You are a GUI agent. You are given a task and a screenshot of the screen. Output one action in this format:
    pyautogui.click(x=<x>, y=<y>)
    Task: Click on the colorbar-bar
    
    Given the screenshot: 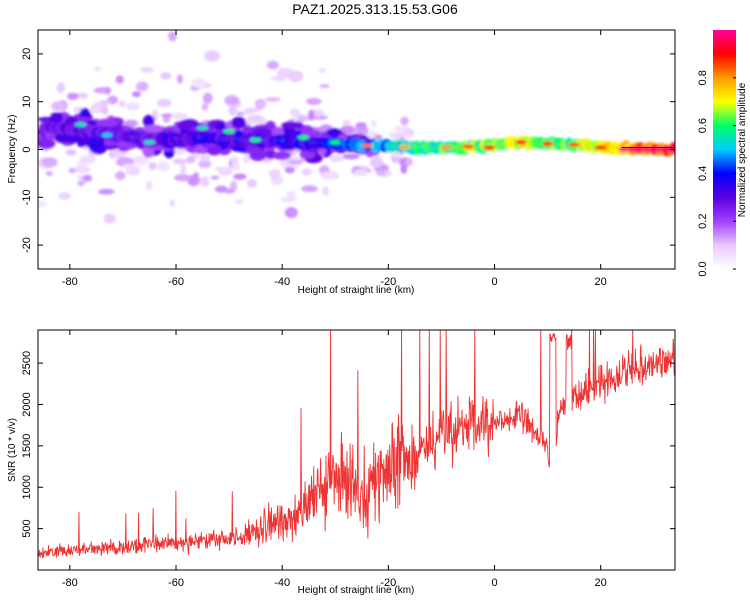 What is the action you would take?
    pyautogui.click(x=724, y=149)
    